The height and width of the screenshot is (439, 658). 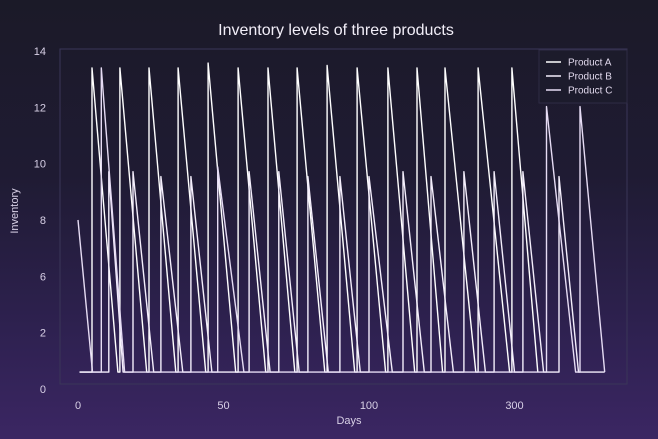 What do you see at coordinates (349, 421) in the screenshot?
I see `x-axis-label: Days` at bounding box center [349, 421].